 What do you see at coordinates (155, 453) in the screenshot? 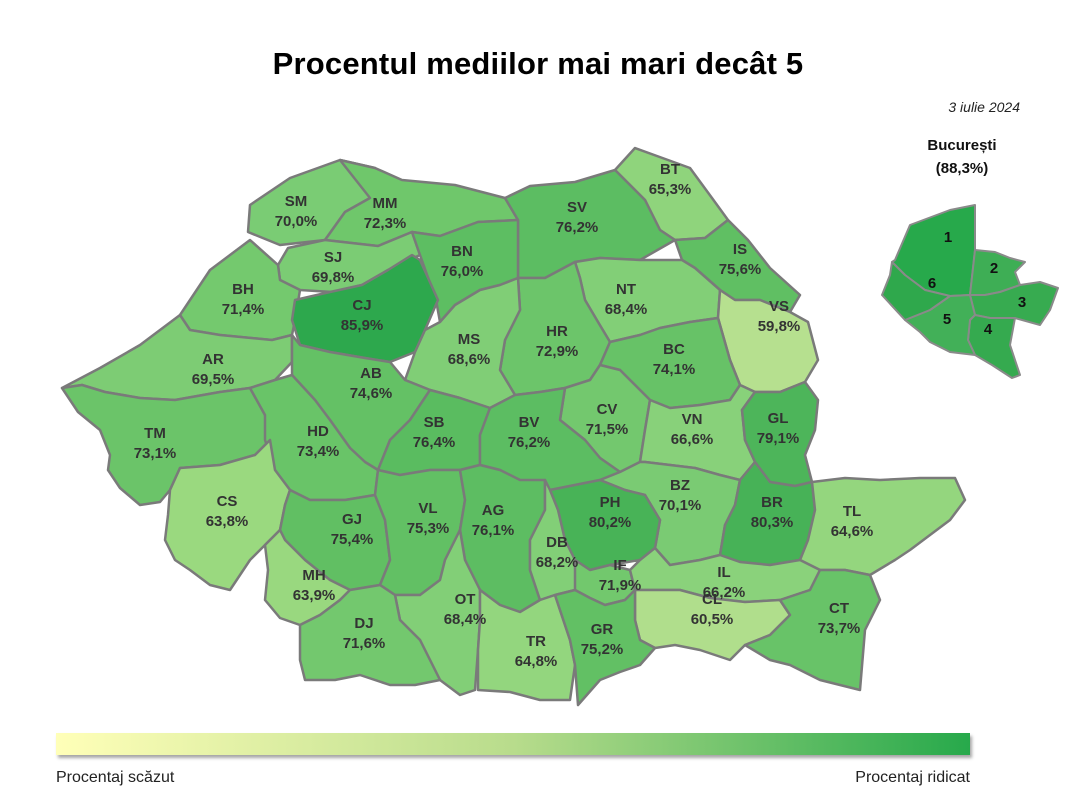
I see `county-value-tm: 73,1%` at bounding box center [155, 453].